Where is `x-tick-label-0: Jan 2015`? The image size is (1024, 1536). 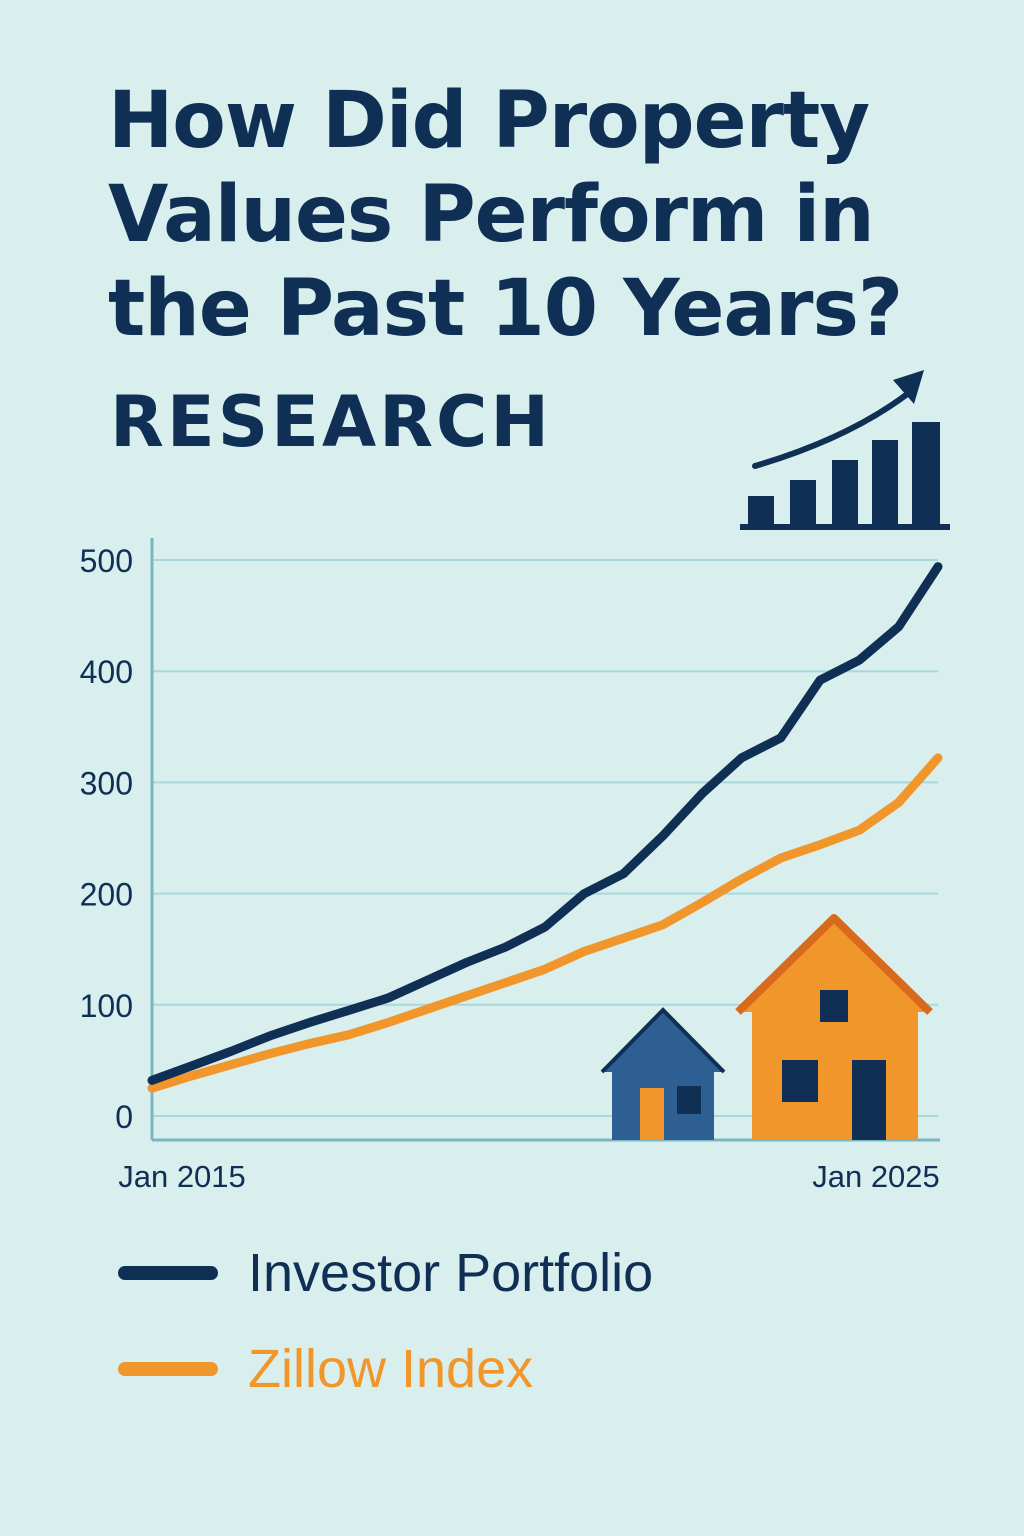
x-tick-label-0: Jan 2015 is located at coordinates (182, 1176).